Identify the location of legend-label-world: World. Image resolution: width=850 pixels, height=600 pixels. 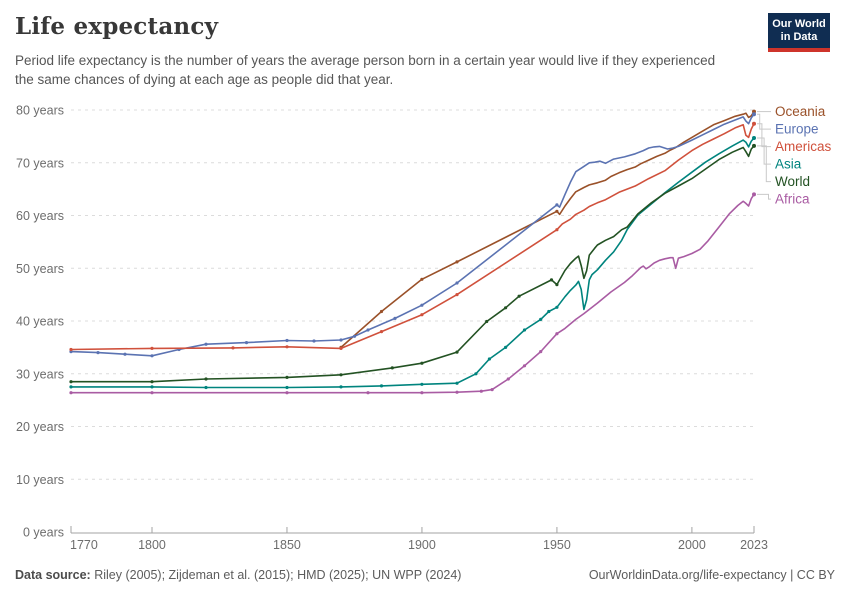
(792, 181).